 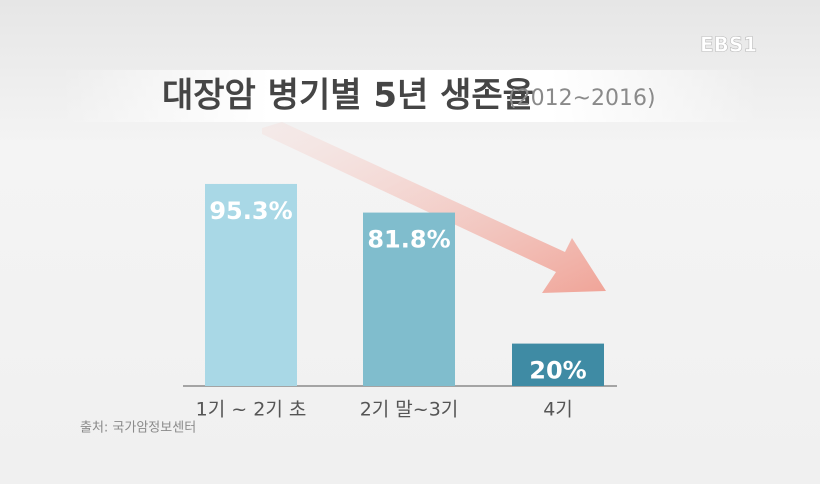 I want to click on value-label: 20%, so click(x=557, y=371).